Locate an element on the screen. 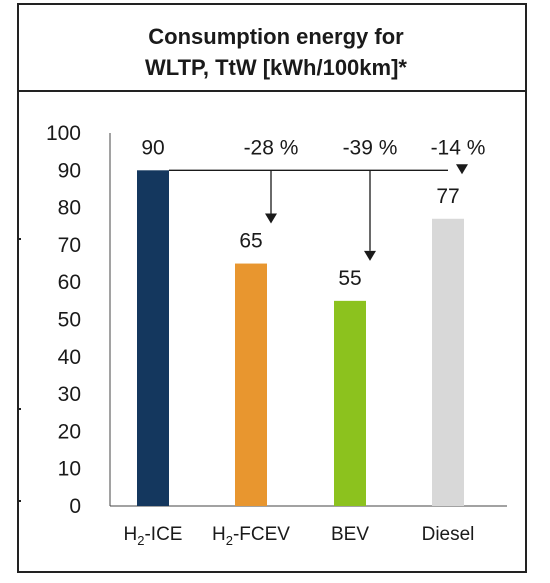 The width and height of the screenshot is (550, 583). x-tick-label: BEV is located at coordinates (350, 534).